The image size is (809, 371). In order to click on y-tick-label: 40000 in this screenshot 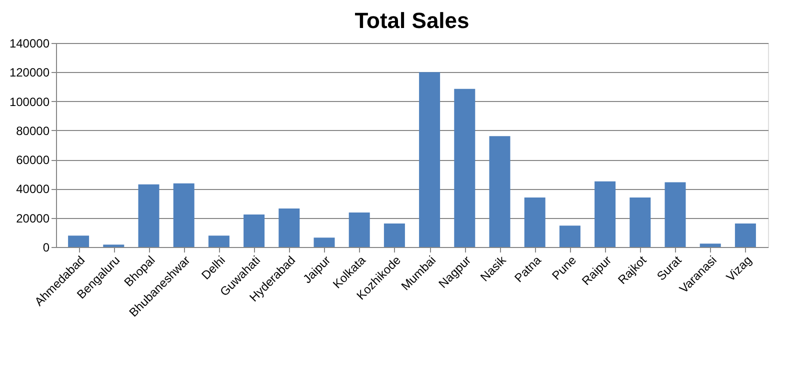, I will do `click(33, 189)`.